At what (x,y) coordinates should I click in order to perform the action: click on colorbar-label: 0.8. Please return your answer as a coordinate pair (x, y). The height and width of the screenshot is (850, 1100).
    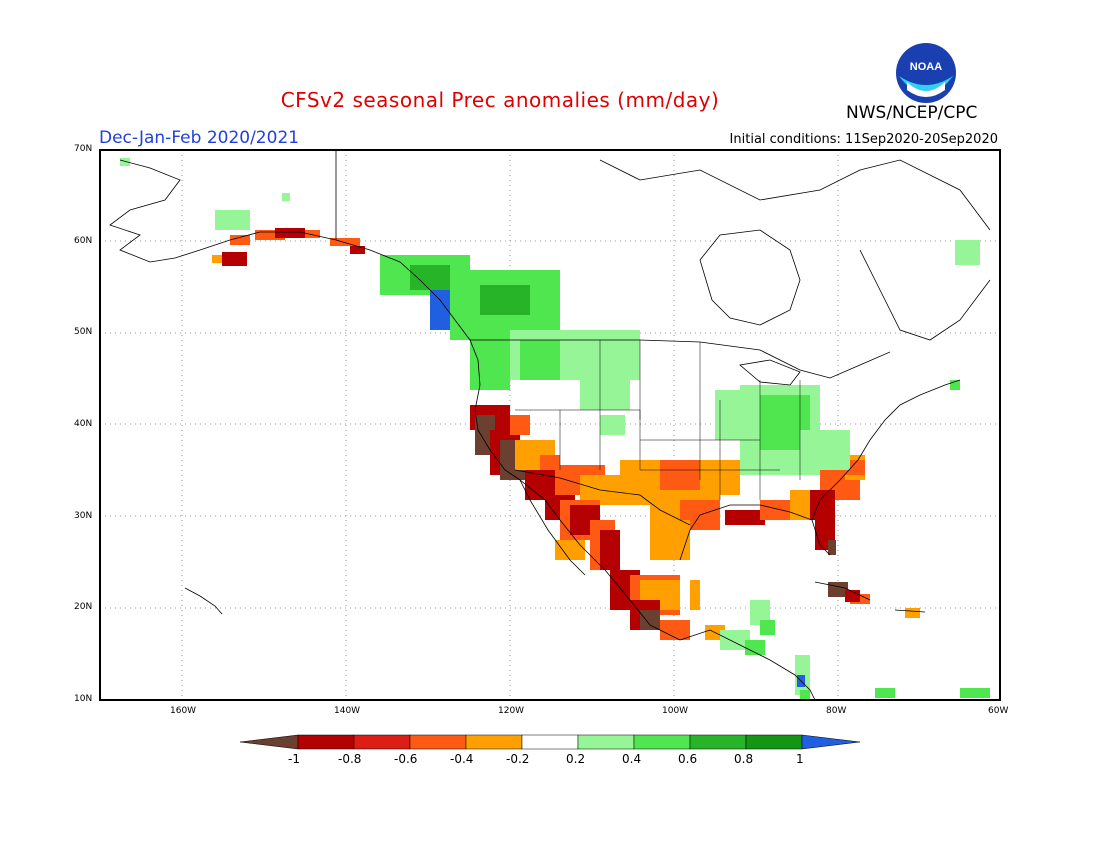
    Looking at the image, I should click on (744, 759).